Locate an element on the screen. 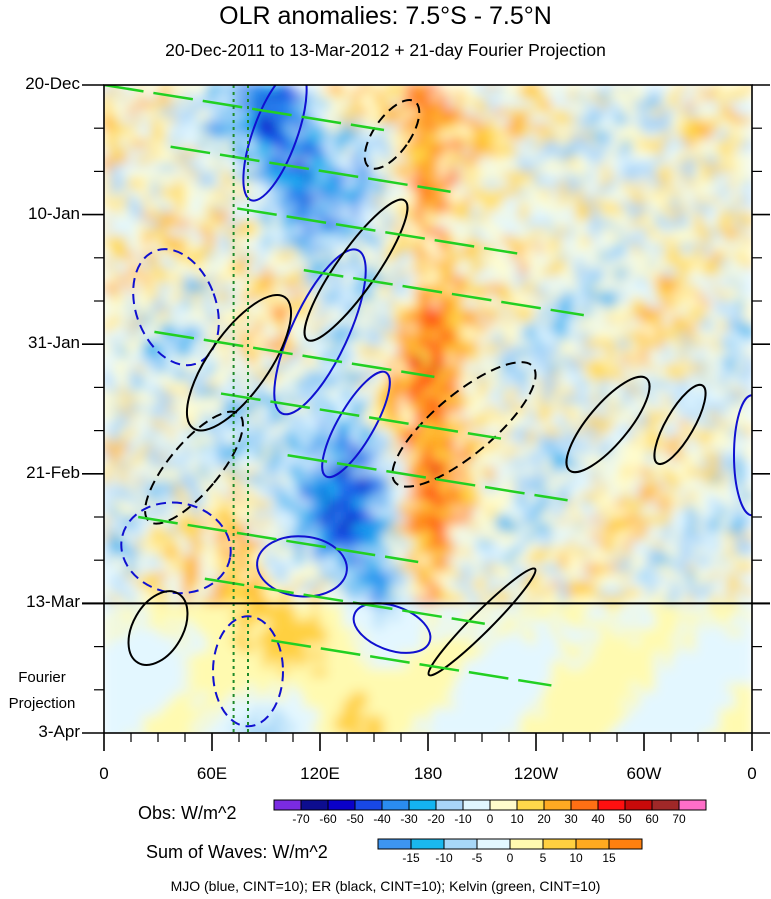 The image size is (771, 899). x-tick-label: 120W is located at coordinates (536, 773).